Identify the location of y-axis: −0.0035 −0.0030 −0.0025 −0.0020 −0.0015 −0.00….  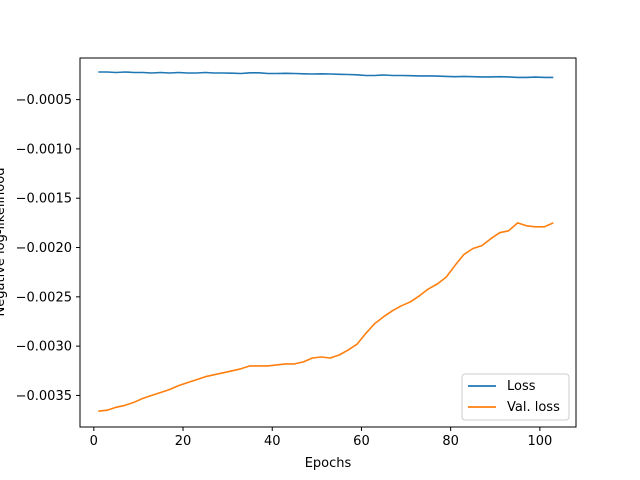
(48, 248).